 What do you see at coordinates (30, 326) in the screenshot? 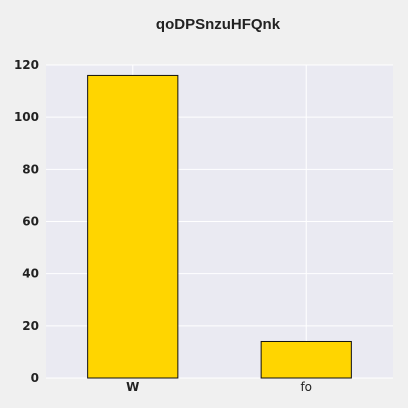
I see `y-tick-label: 20` at bounding box center [30, 326].